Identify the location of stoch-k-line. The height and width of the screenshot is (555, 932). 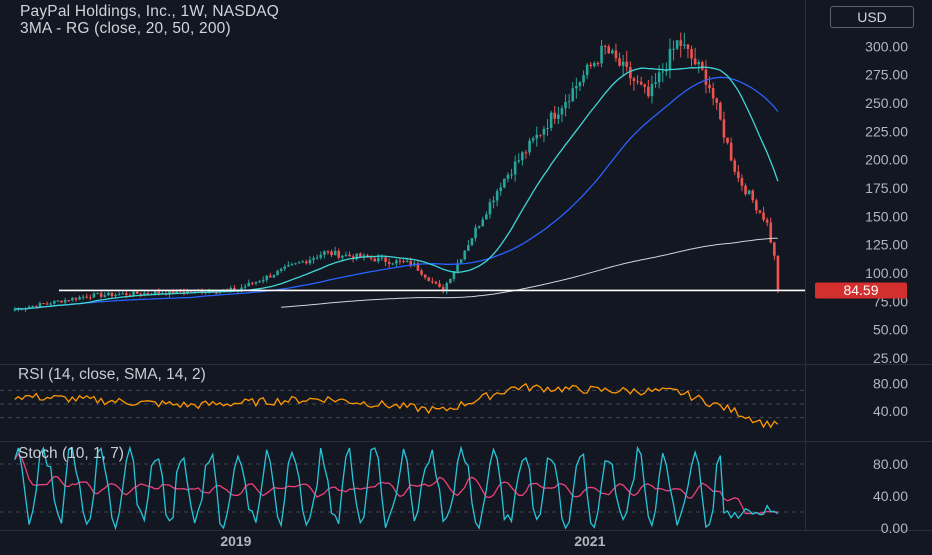
(396, 488).